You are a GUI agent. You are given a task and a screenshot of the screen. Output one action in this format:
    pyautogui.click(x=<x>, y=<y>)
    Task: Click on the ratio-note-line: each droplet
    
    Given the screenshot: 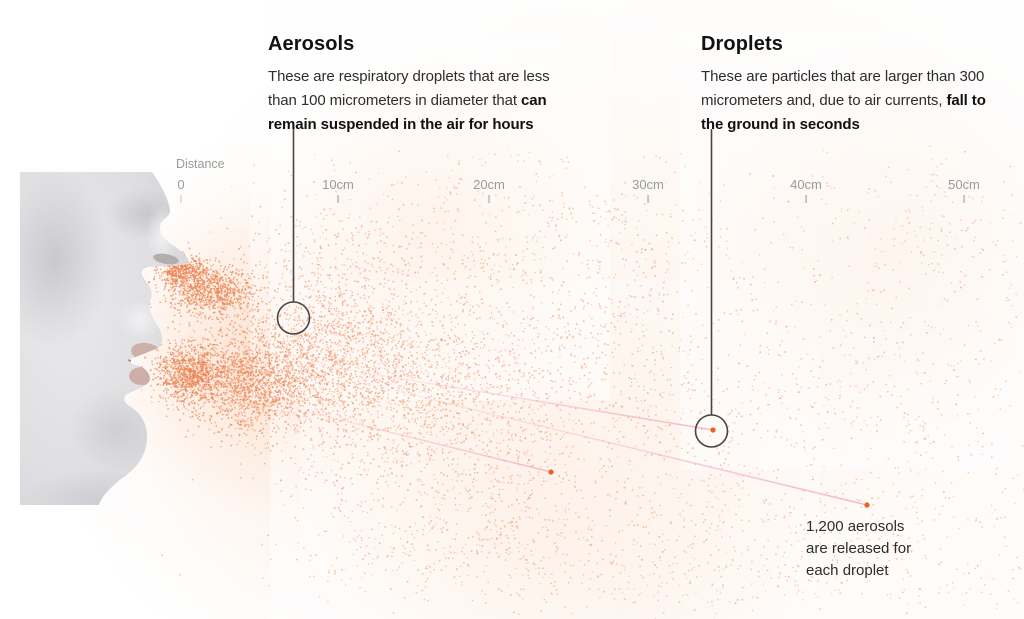 What is the action you would take?
    pyautogui.click(x=847, y=570)
    